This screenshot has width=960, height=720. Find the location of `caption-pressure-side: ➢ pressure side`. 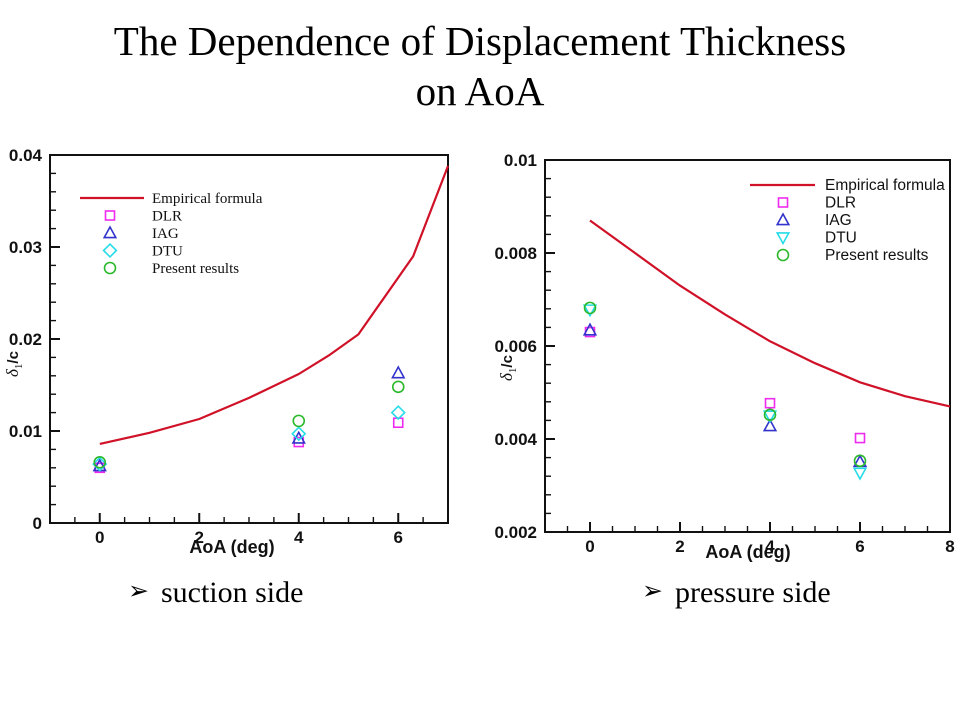

caption-pressure-side: ➢ pressure side is located at coordinates (736, 593).